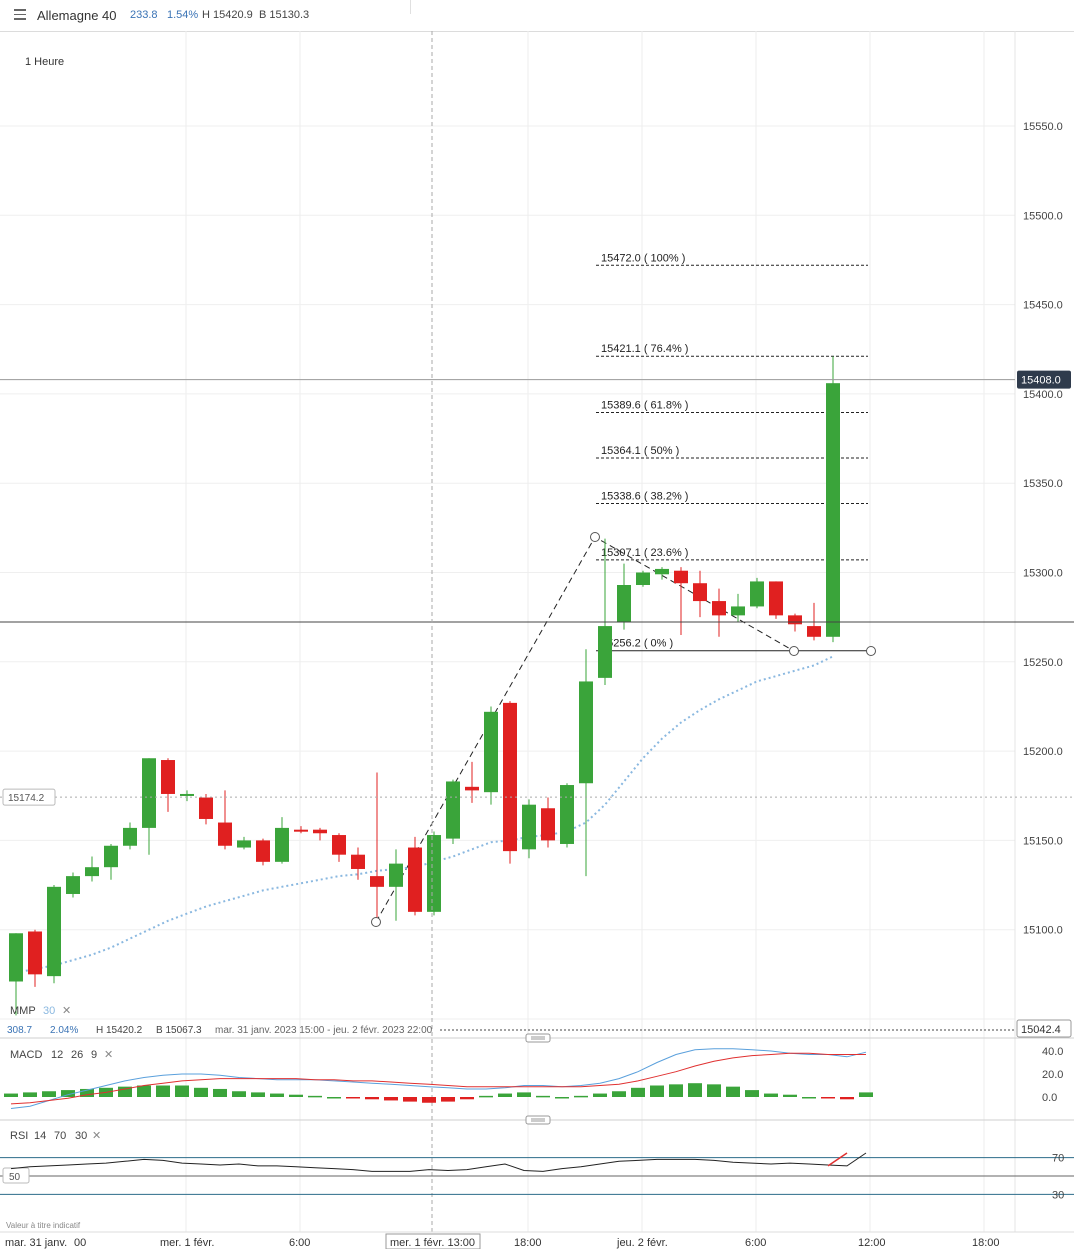 Image resolution: width=1074 pixels, height=1249 pixels. What do you see at coordinates (1043, 216) in the screenshot?
I see `y-tick-label: 15500.0` at bounding box center [1043, 216].